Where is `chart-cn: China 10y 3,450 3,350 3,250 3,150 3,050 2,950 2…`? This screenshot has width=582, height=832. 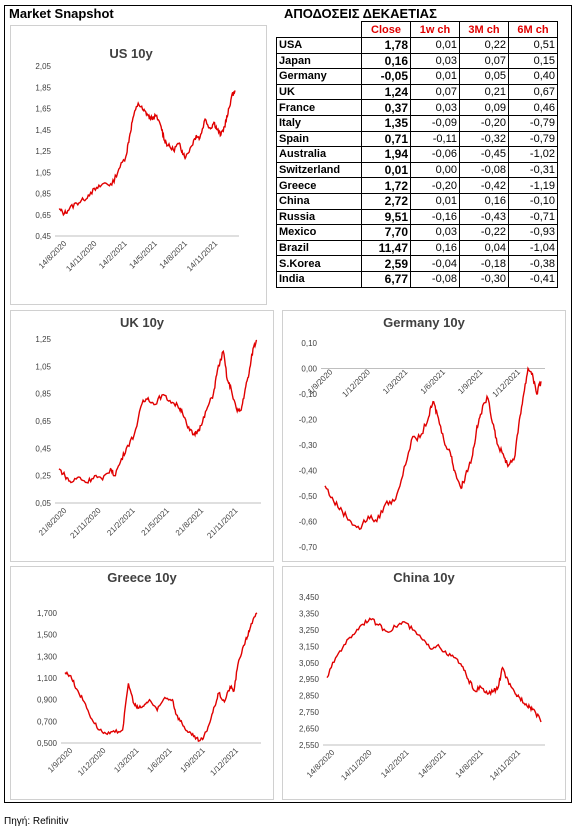
chart-cn: China 10y 3,450 3,350 3,250 3,150 3,050 2,950 2… is located at coordinates (422, 676).